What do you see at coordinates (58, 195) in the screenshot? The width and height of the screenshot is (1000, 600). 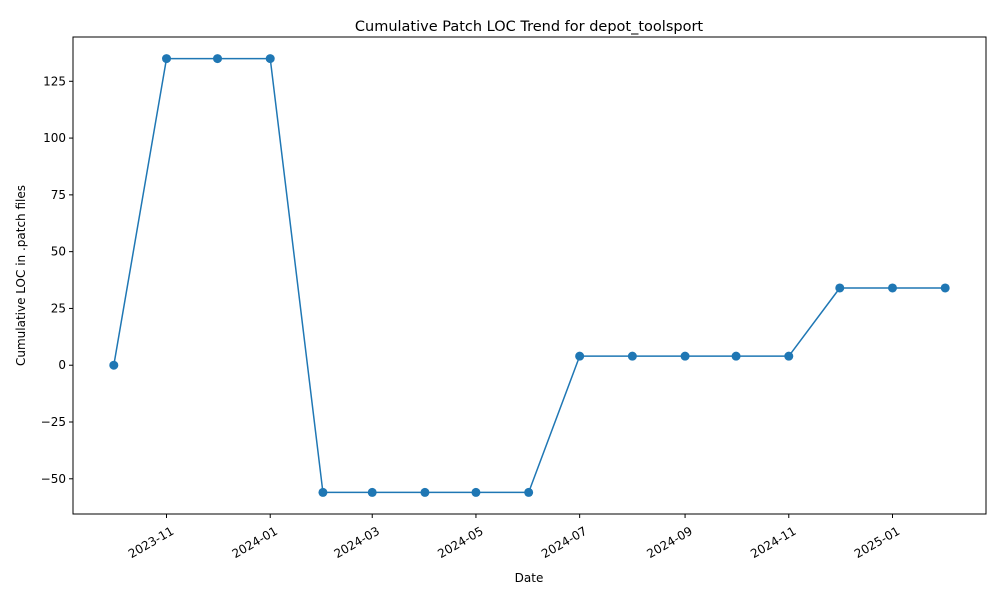 I see `y-tick-label: 75` at bounding box center [58, 195].